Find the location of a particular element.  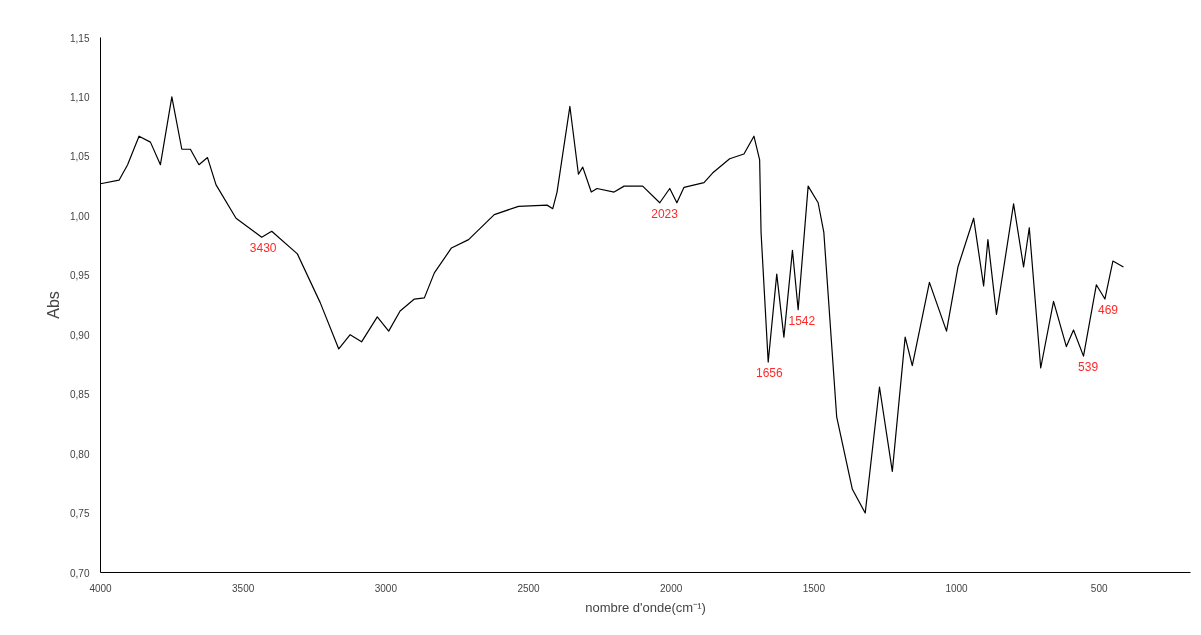

x-tick-label: 2000 is located at coordinates (671, 588).